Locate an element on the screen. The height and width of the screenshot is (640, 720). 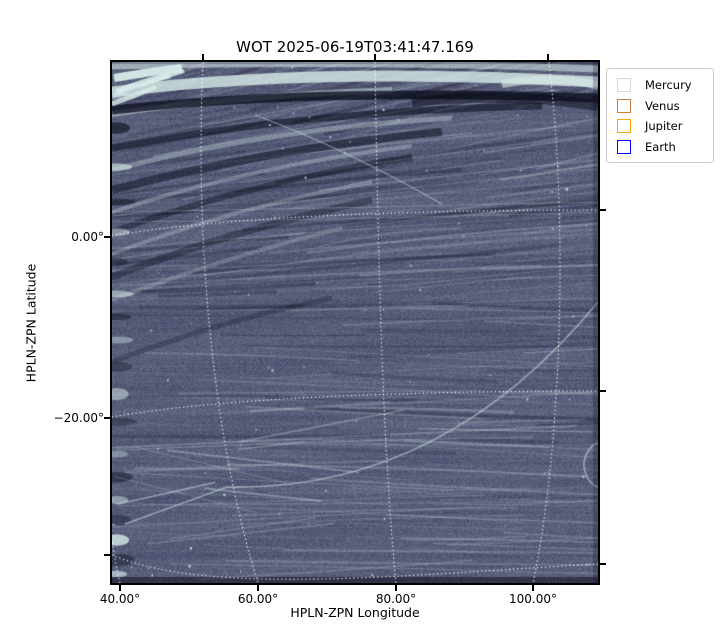
legend-item-mercury: Mercury is located at coordinates (659, 85).